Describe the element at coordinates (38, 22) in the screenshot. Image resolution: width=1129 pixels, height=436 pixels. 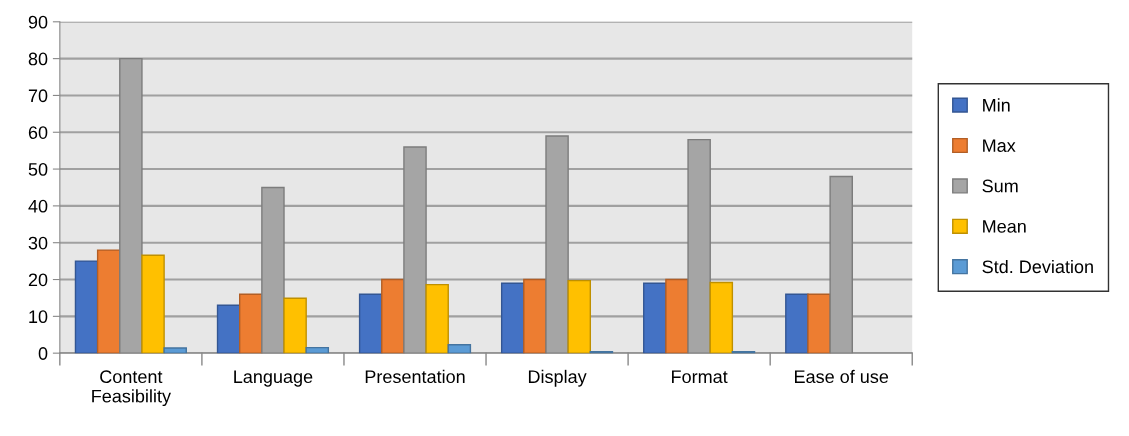
I see `y-tick-label: 90` at that location.